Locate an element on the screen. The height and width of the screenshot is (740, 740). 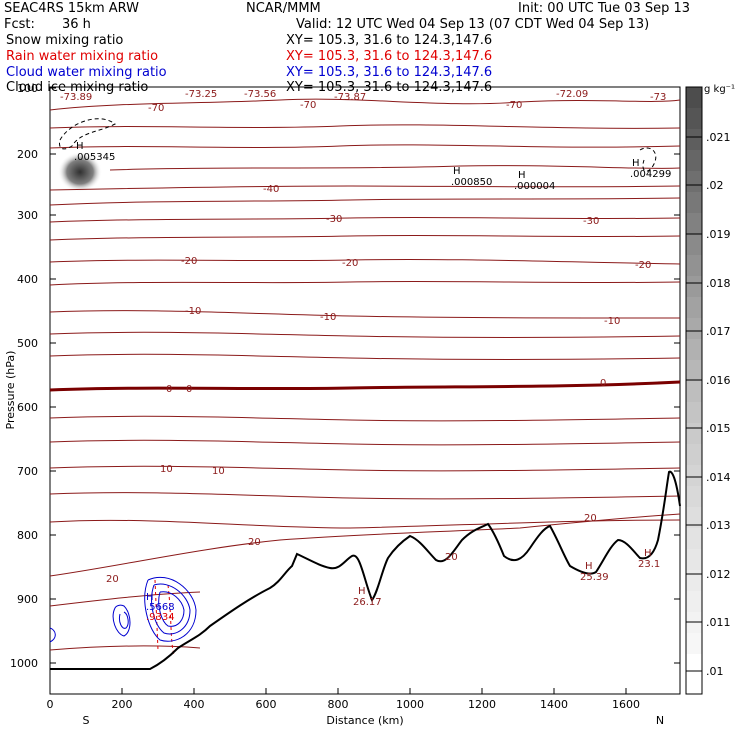
contour-mid-b is located at coordinates (365, 356).